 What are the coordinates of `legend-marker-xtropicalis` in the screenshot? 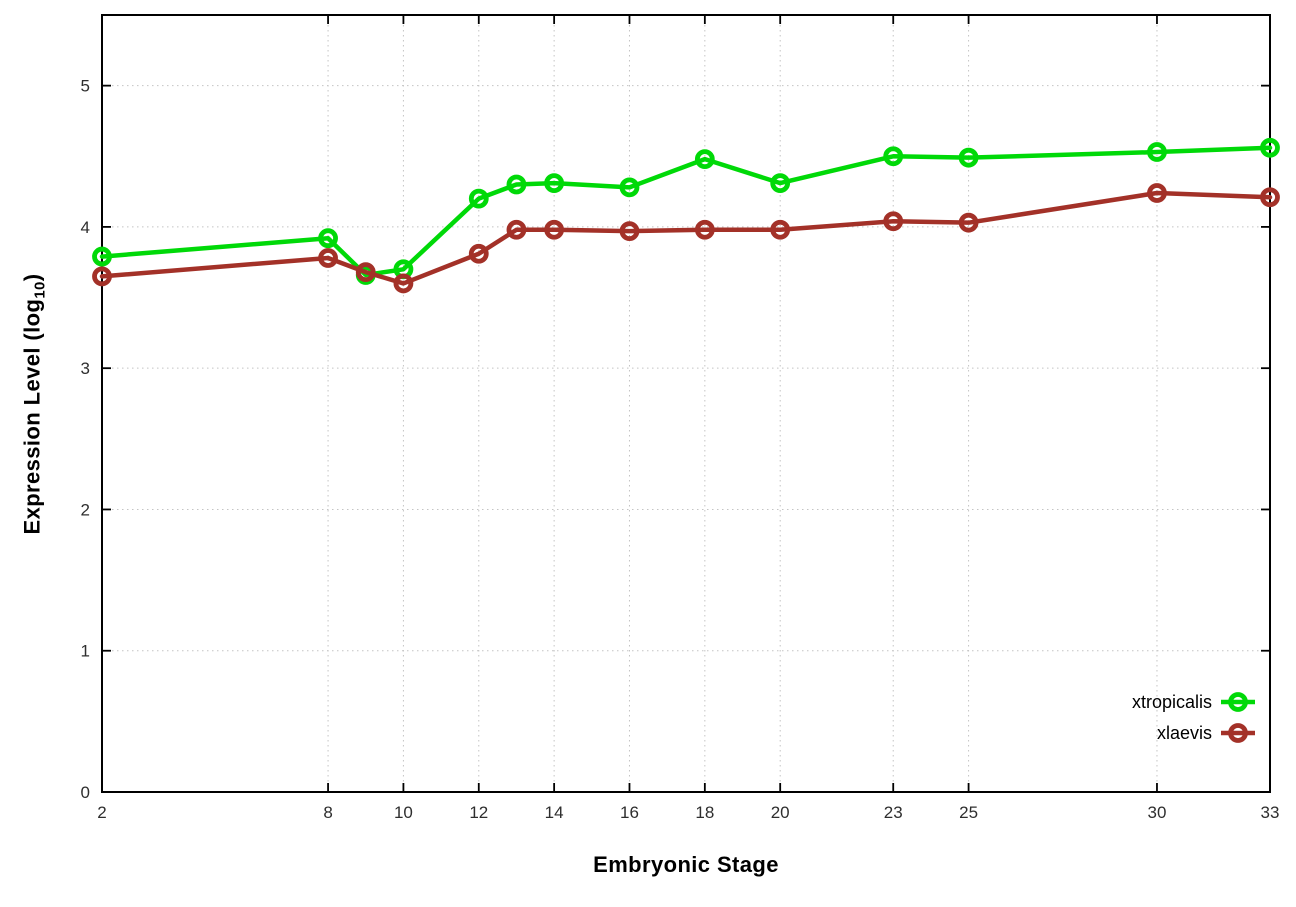 It's located at (1238, 702).